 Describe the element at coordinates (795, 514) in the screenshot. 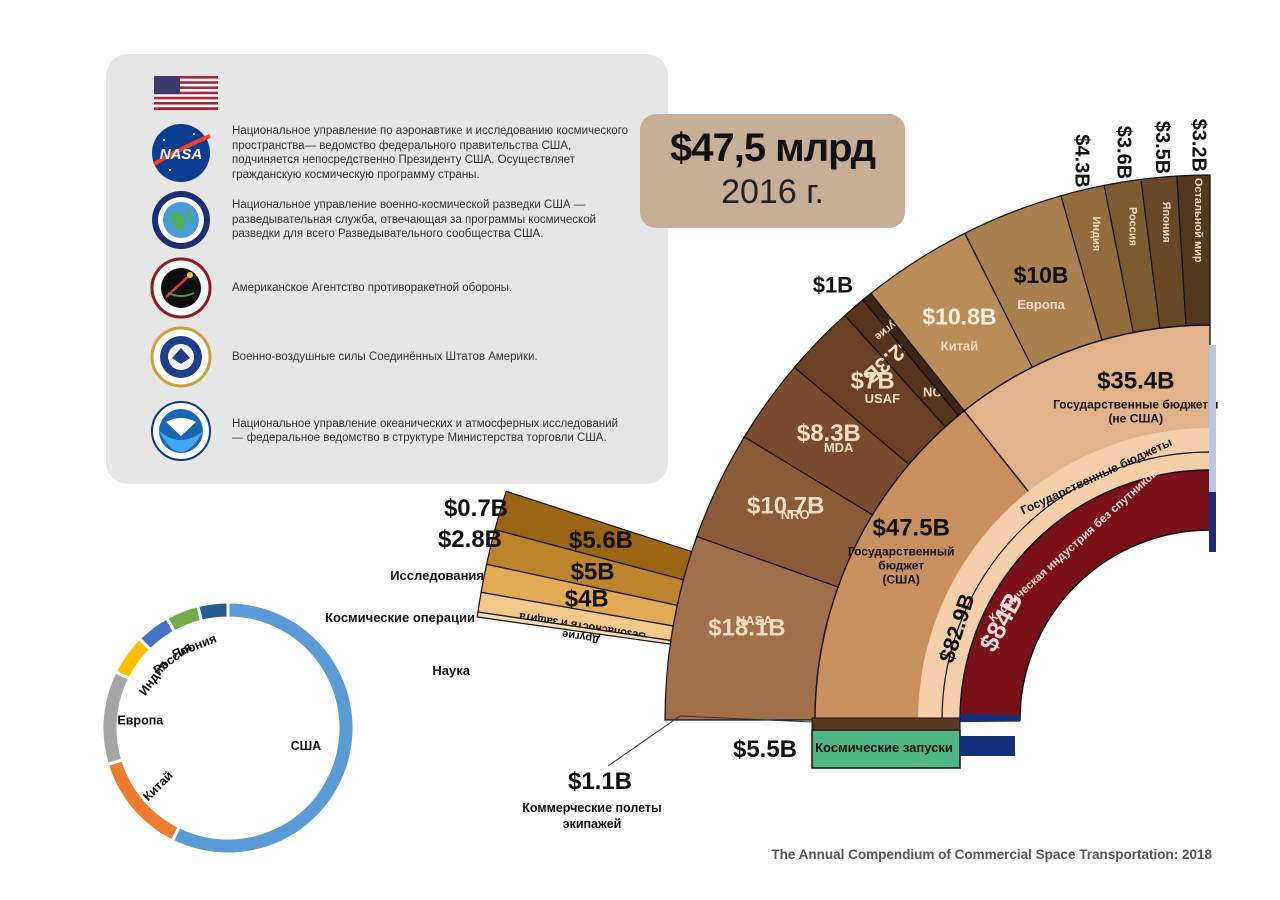

I see `agency-name-label: NRO` at that location.